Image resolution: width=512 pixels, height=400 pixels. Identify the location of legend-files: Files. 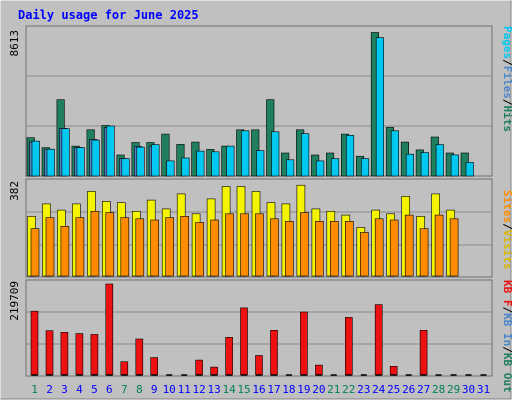
(506, 82).